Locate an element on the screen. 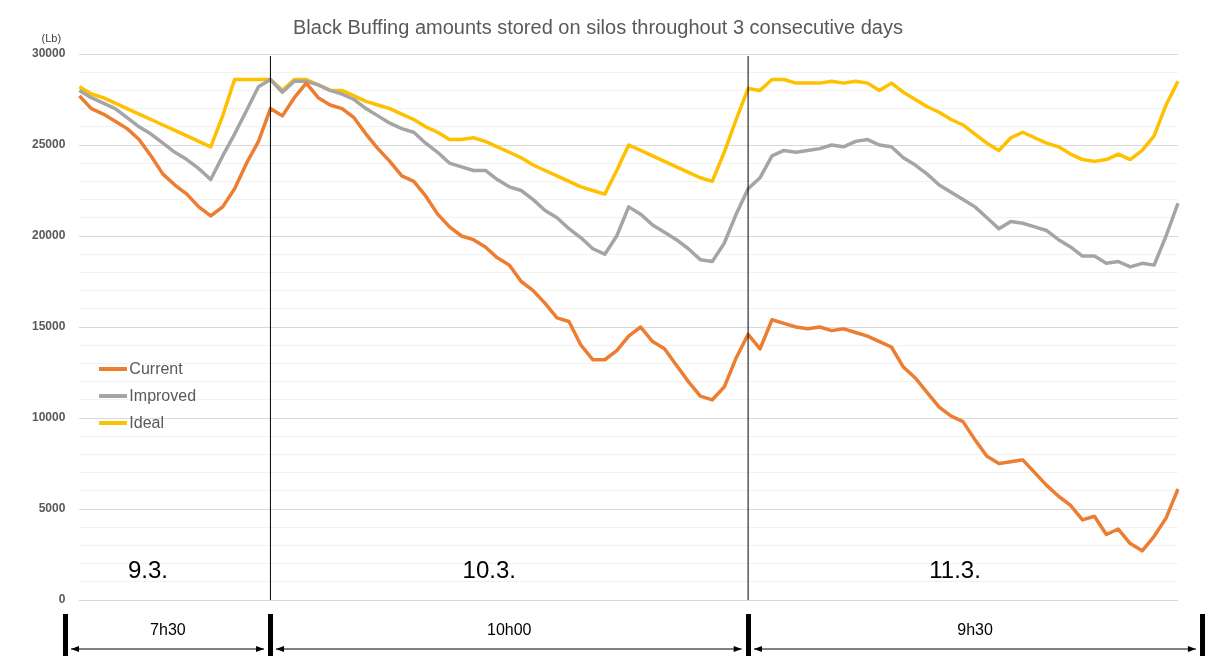 The image size is (1218, 670). y-tick-label: 30000 is located at coordinates (48, 53).